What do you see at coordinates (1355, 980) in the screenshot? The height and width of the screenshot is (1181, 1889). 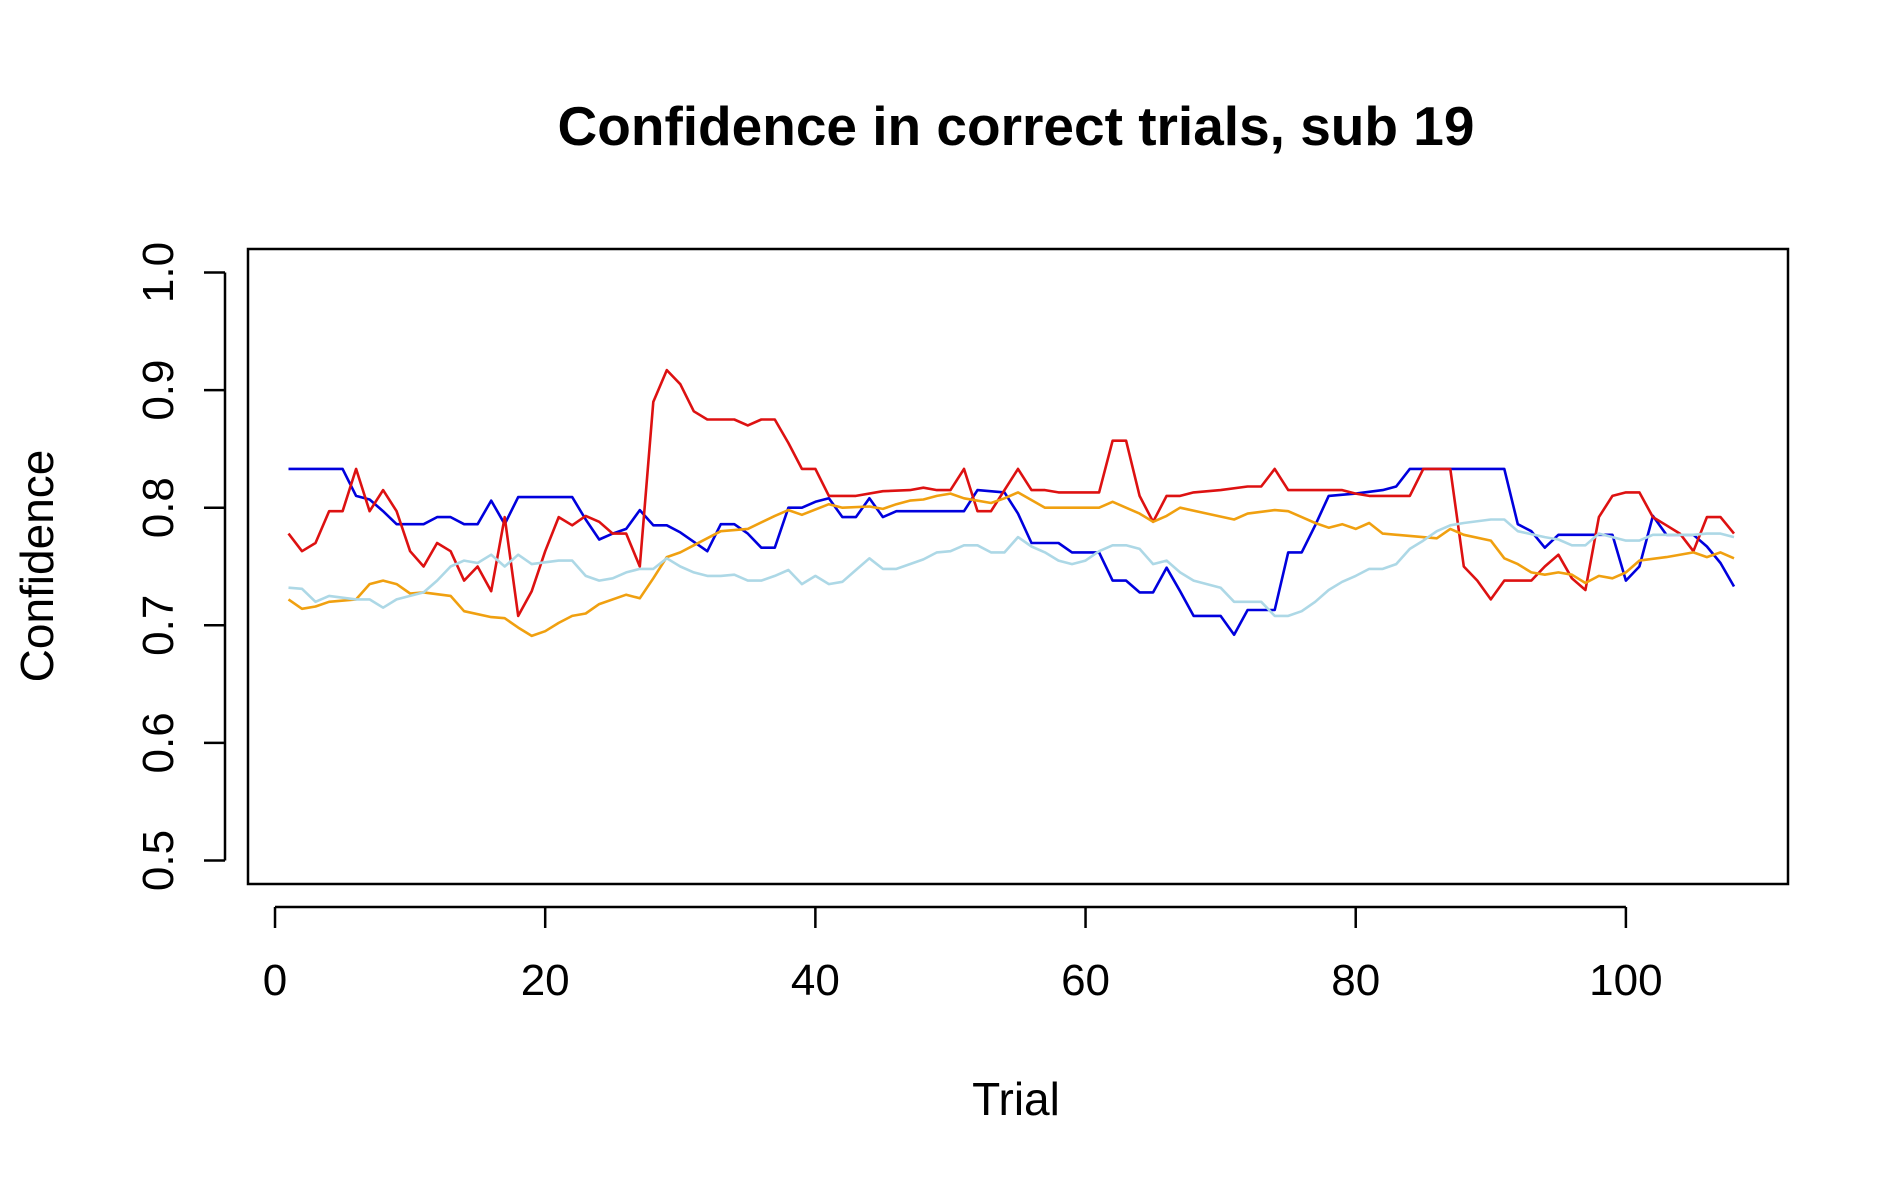 I see `x-tick-label: 80` at bounding box center [1355, 980].